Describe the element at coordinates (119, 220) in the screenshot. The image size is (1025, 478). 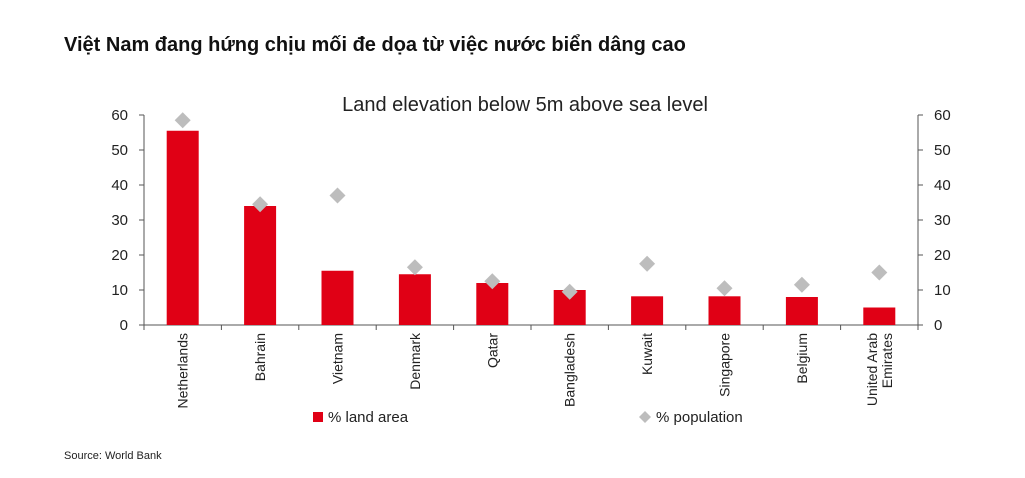
I see `left-y-tick-label: 30` at that location.